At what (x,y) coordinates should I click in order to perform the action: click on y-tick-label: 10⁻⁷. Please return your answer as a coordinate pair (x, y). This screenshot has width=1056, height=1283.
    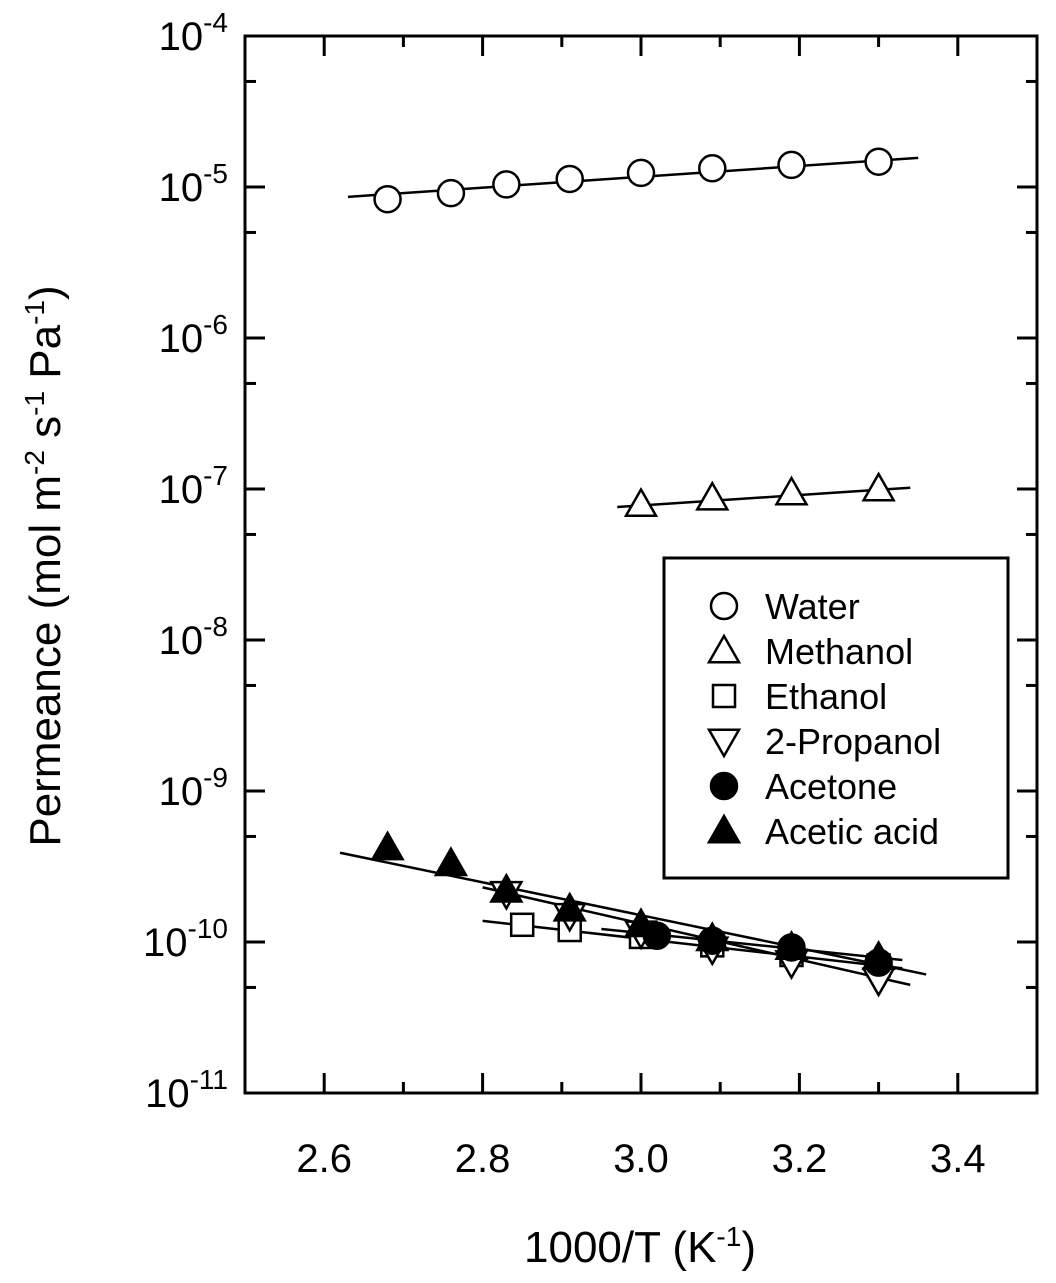
    Looking at the image, I should click on (193, 486).